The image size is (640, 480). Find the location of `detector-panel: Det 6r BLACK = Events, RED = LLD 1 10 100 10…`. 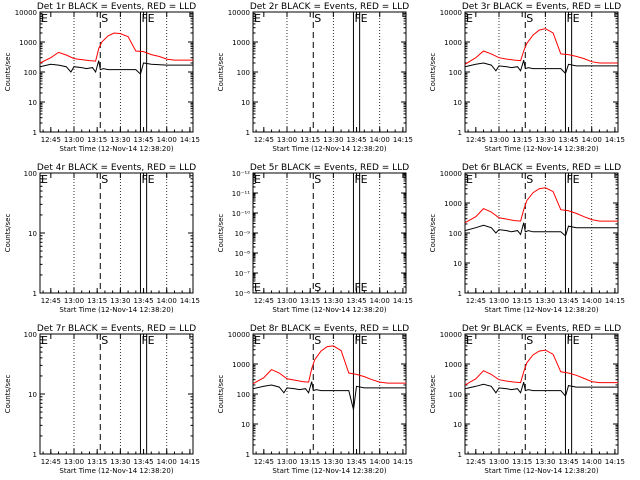

detector-panel: Det 6r BLACK = Events, RED = LLD 1 10 100 10… is located at coordinates (527, 238).